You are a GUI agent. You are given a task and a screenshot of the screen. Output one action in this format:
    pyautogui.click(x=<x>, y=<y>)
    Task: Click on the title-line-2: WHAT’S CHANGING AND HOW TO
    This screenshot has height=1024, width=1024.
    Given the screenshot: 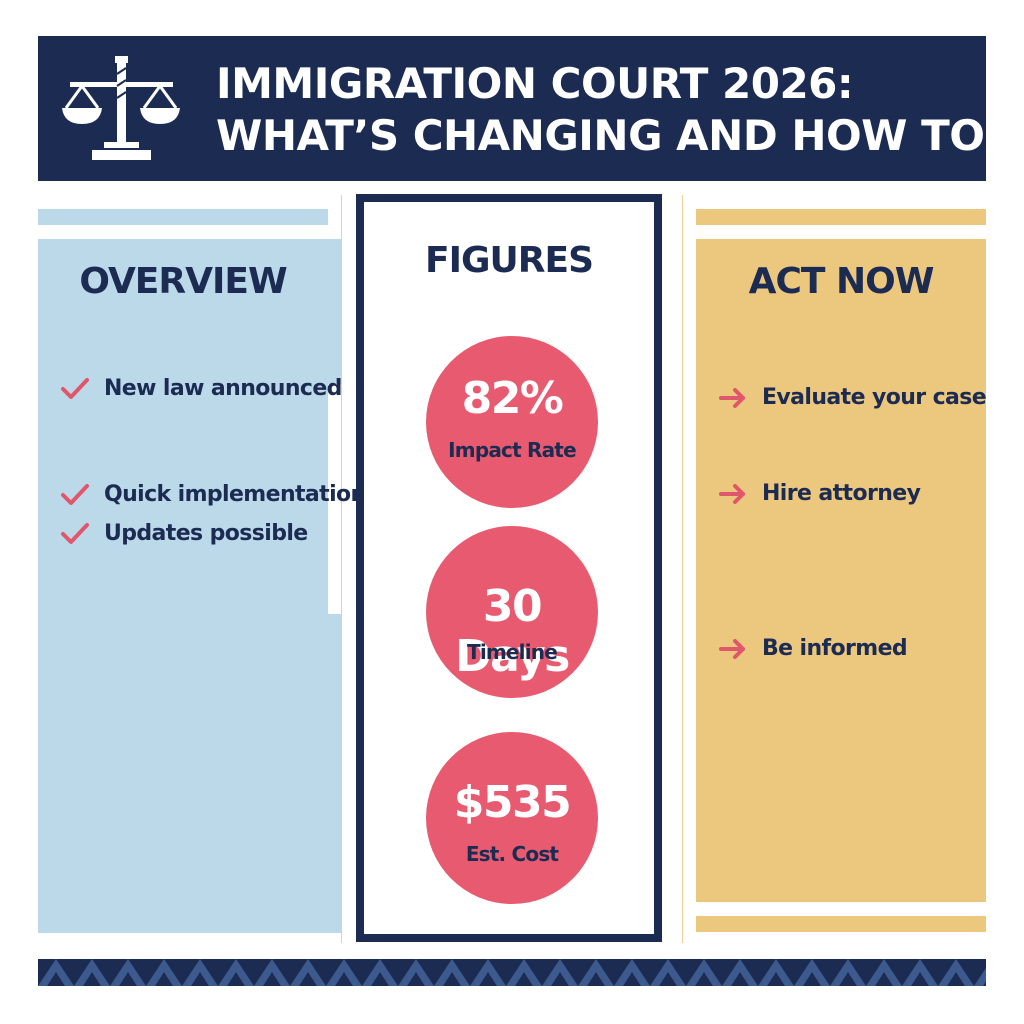 What is the action you would take?
    pyautogui.click(x=600, y=135)
    